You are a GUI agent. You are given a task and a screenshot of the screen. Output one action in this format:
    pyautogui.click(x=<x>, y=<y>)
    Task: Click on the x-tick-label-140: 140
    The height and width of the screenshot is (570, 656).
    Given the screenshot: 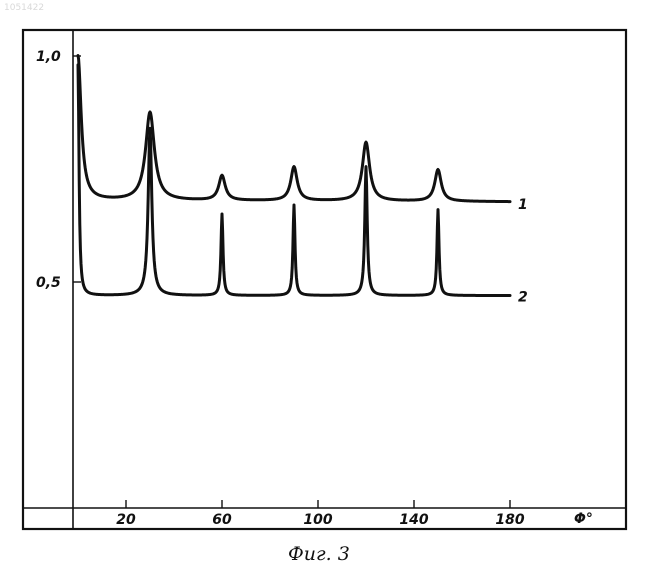 What is the action you would take?
    pyautogui.click(x=413, y=520)
    